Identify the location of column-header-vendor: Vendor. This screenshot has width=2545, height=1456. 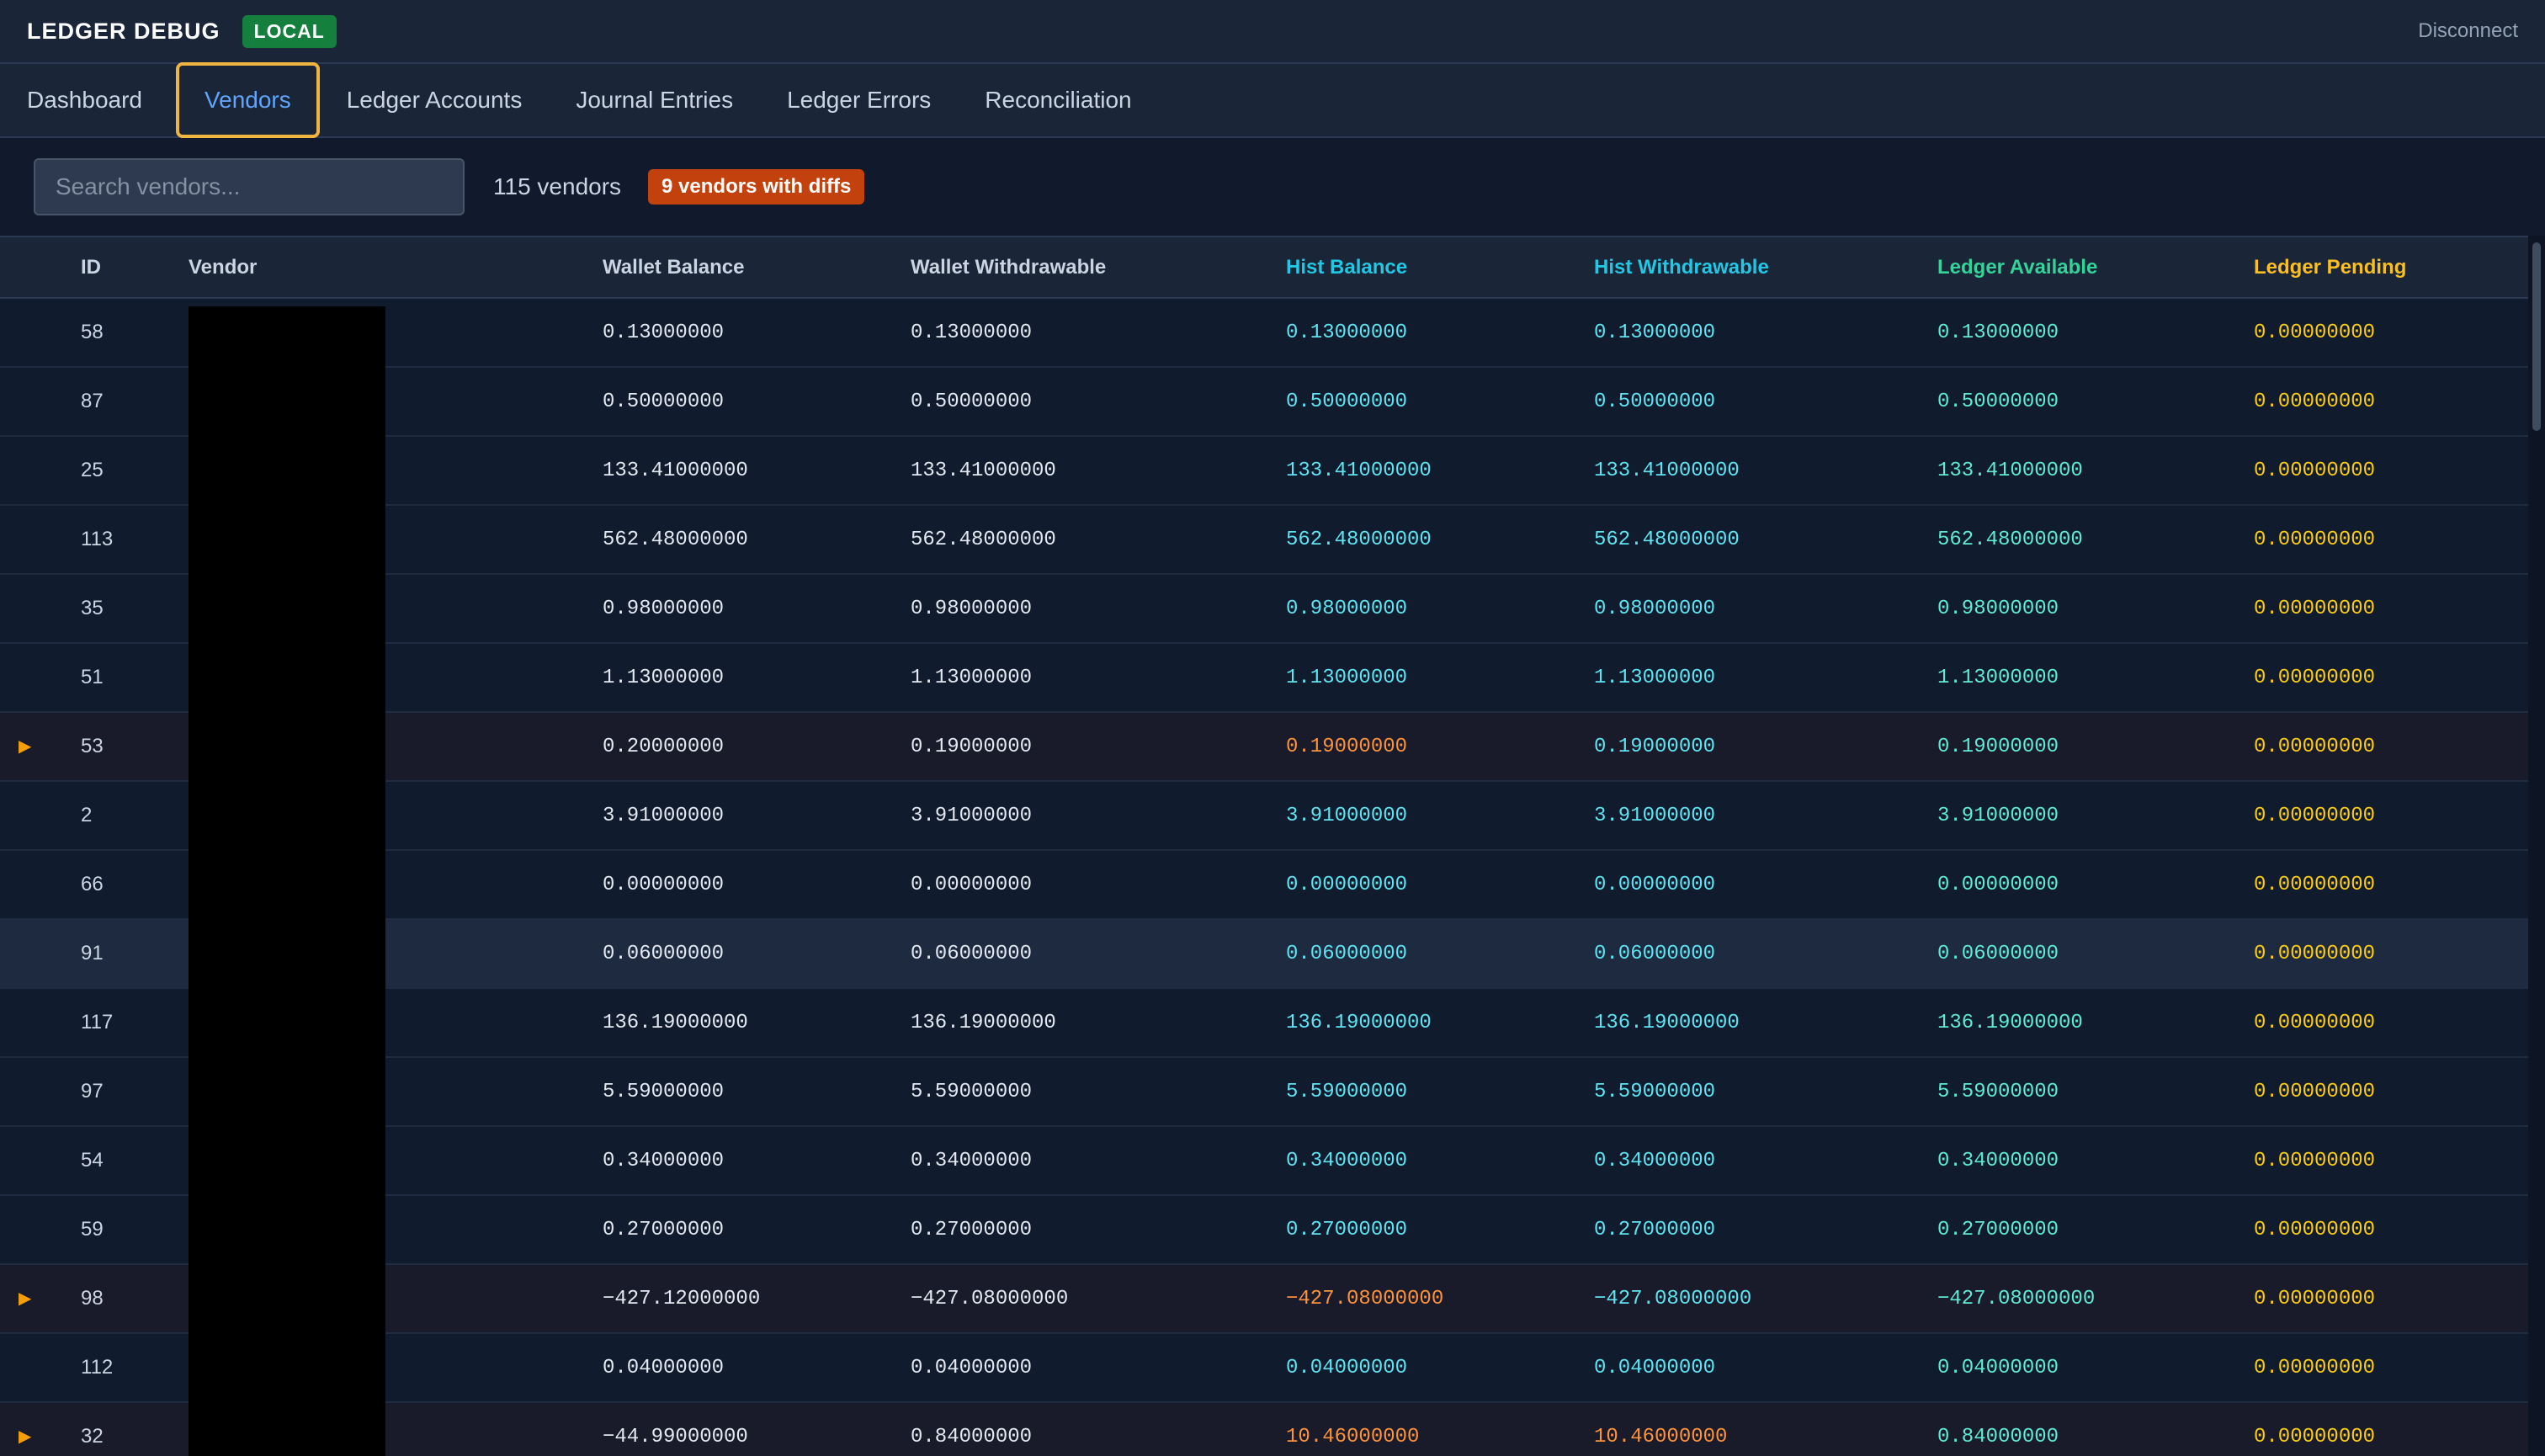
(396, 268).